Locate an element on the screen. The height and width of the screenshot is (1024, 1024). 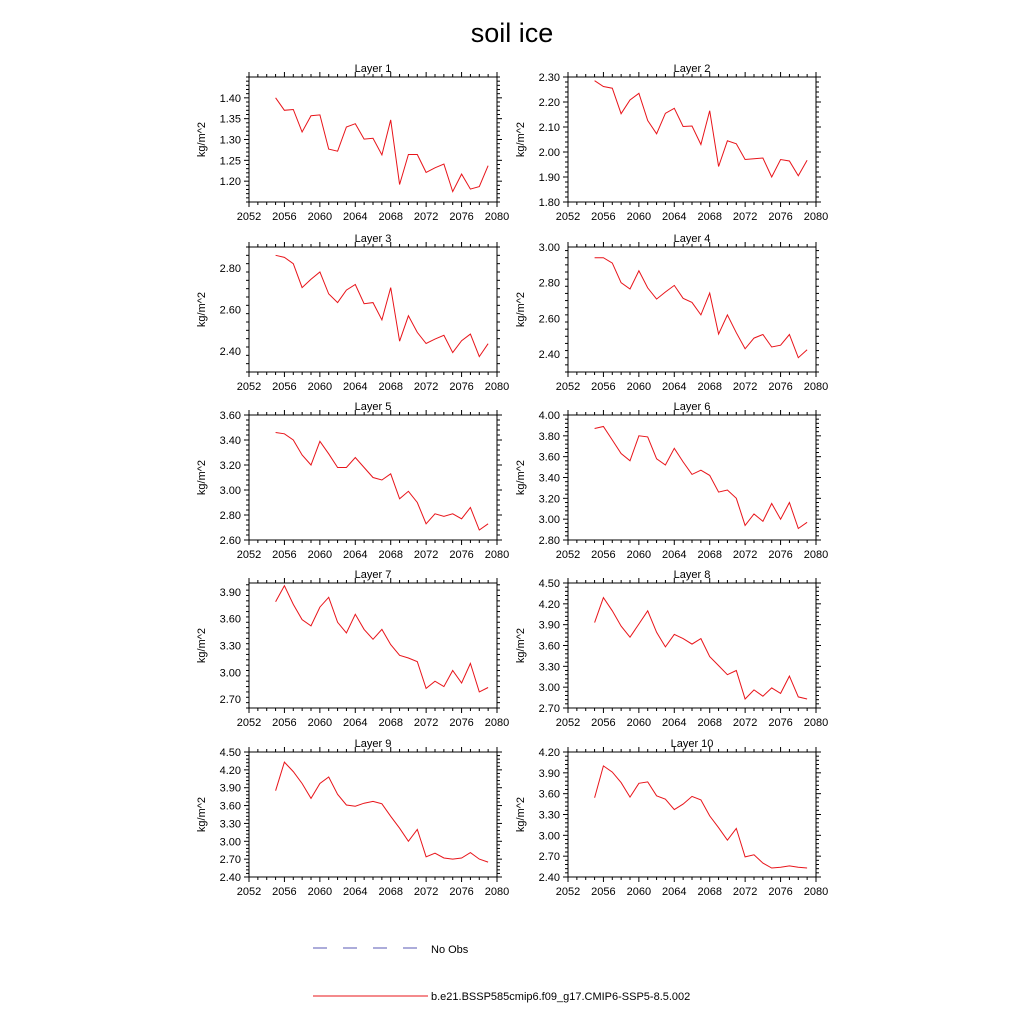
y-tick-label: 3.80 is located at coordinates (549, 437).